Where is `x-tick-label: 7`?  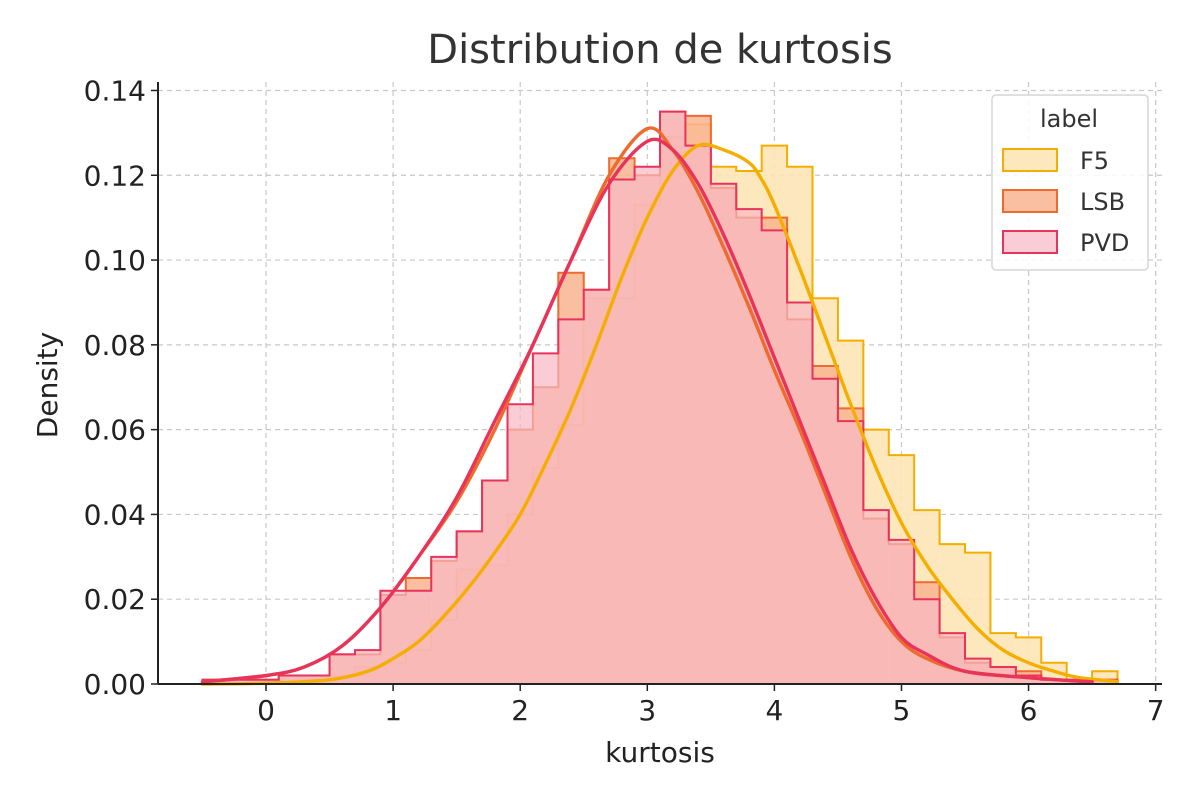 x-tick-label: 7 is located at coordinates (1156, 710).